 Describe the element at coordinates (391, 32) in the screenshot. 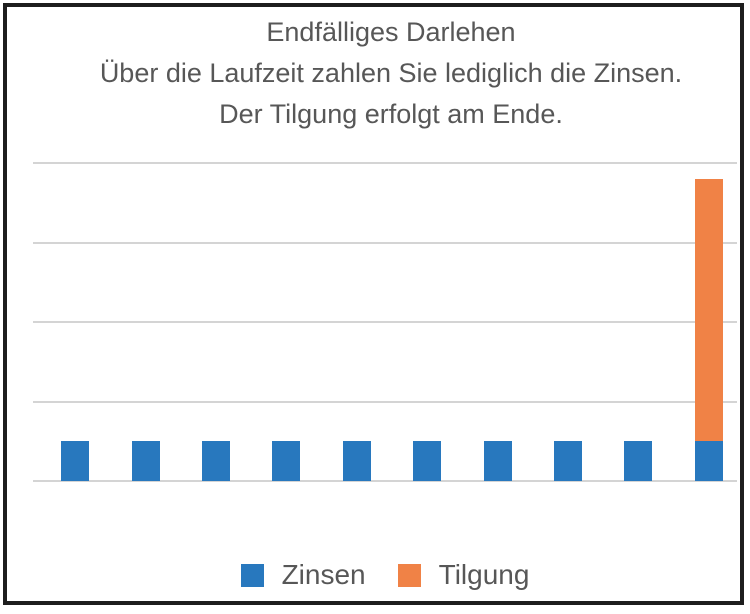

I see `chart-title-line-1: Endfälliges Darlehen` at that location.